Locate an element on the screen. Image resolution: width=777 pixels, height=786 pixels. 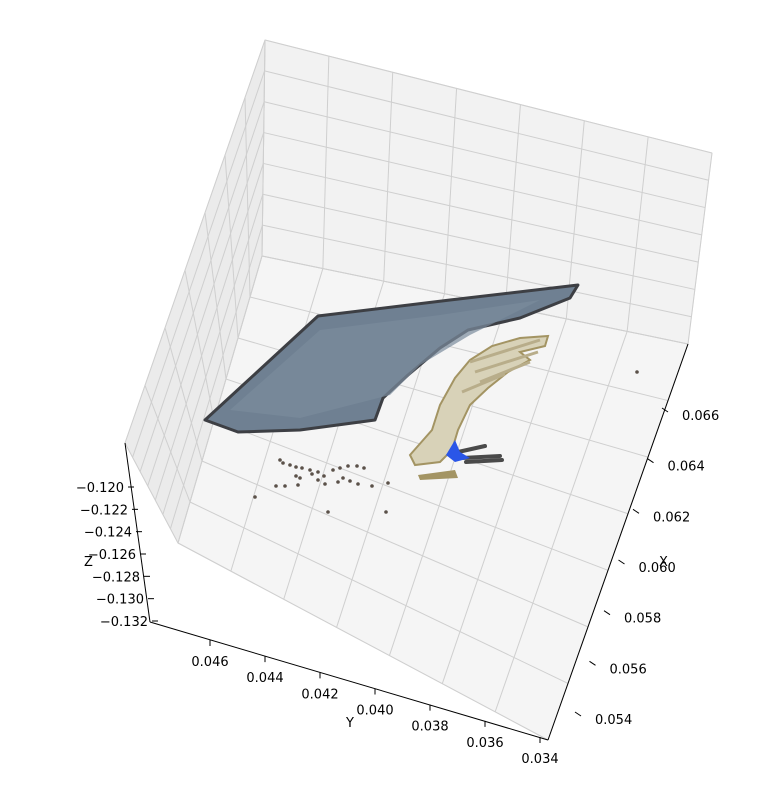
z-tick-label: −0.120 is located at coordinates (100, 488).